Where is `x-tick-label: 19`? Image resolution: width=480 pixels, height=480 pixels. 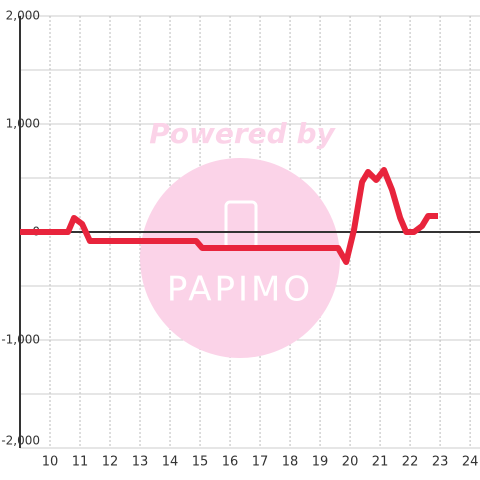 x-tick-label: 19 is located at coordinates (320, 462).